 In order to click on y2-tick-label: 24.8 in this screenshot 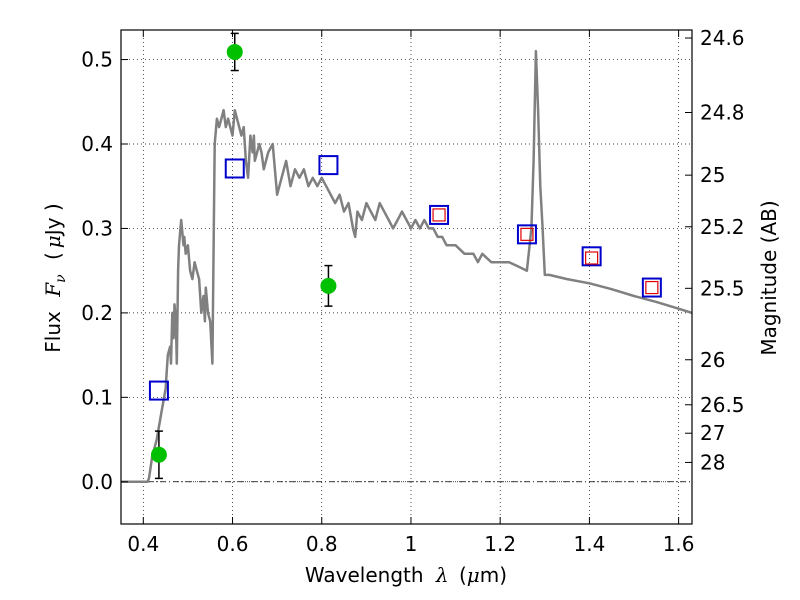, I will do `click(722, 113)`.